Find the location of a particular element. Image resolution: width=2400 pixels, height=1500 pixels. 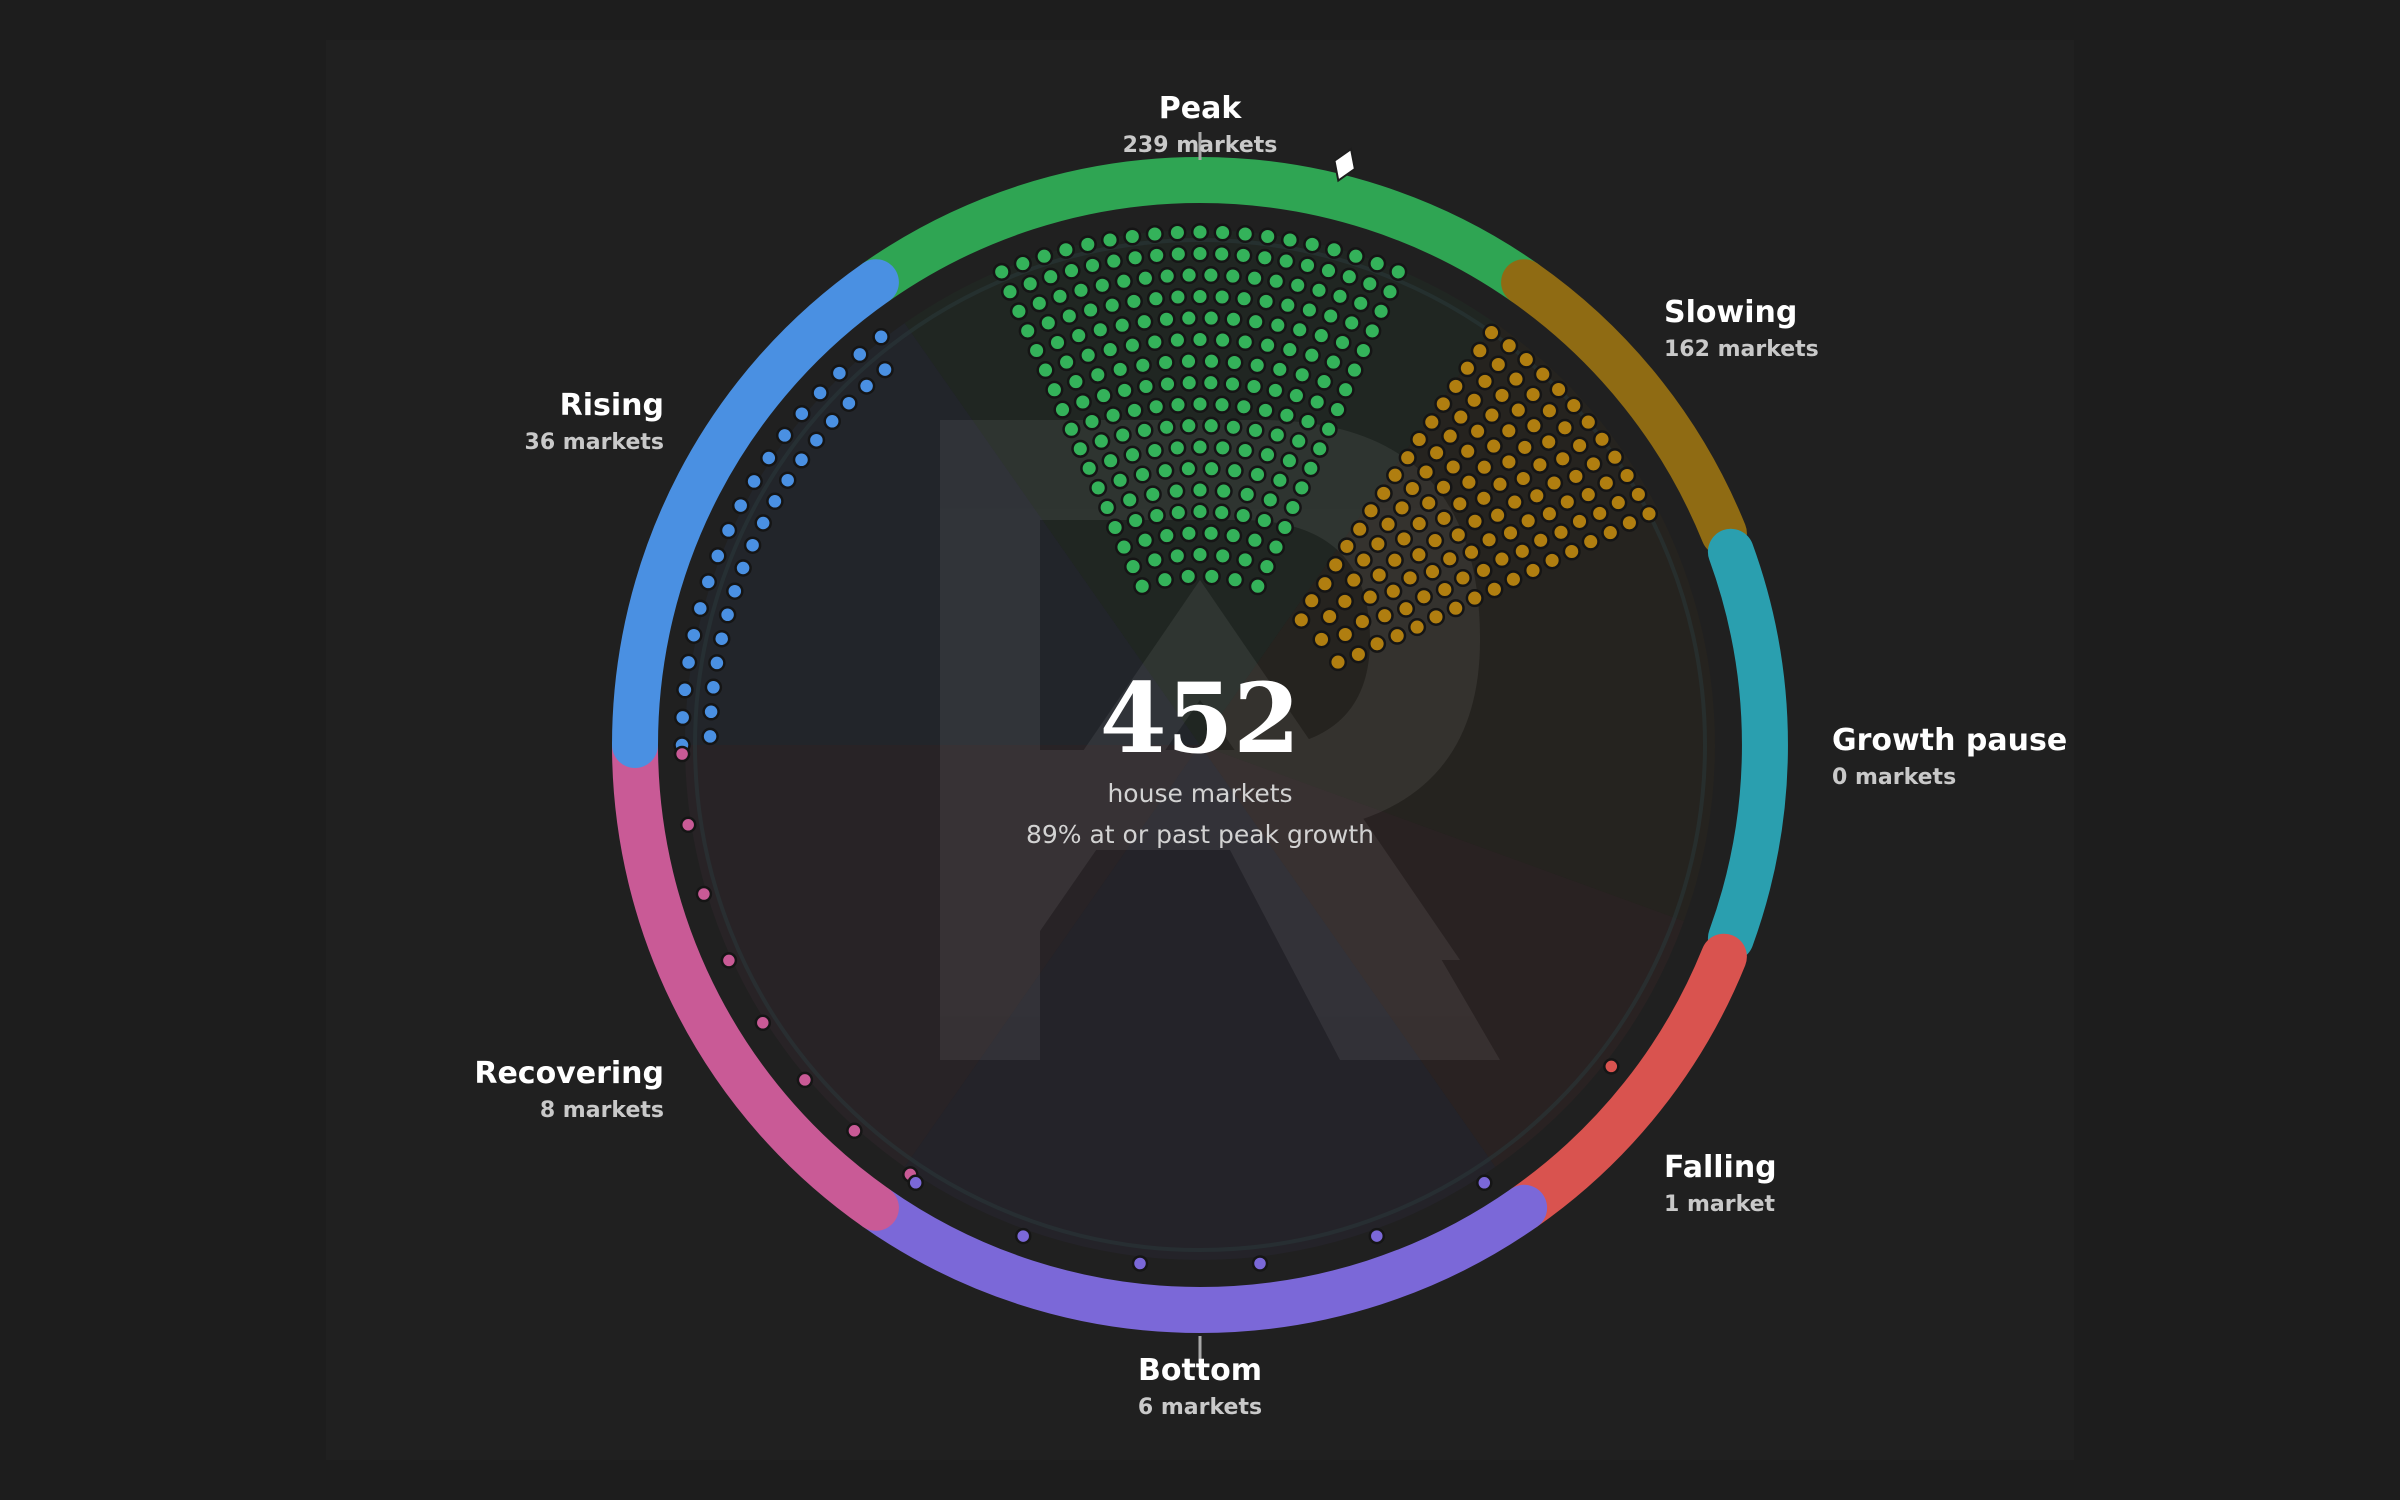

falling-dot is located at coordinates (1611, 1066).